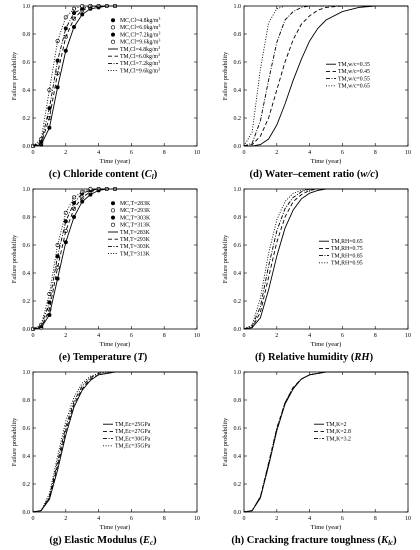 This screenshot has width=420, height=550. I want to click on legend-label: MC,Cl=7.2kg/m3, so click(140, 34).